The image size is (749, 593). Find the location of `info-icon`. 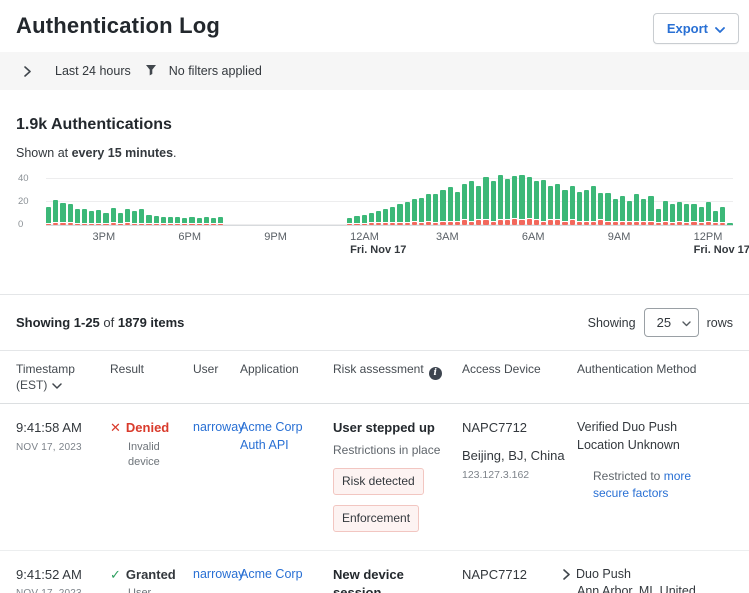

info-icon is located at coordinates (435, 373).